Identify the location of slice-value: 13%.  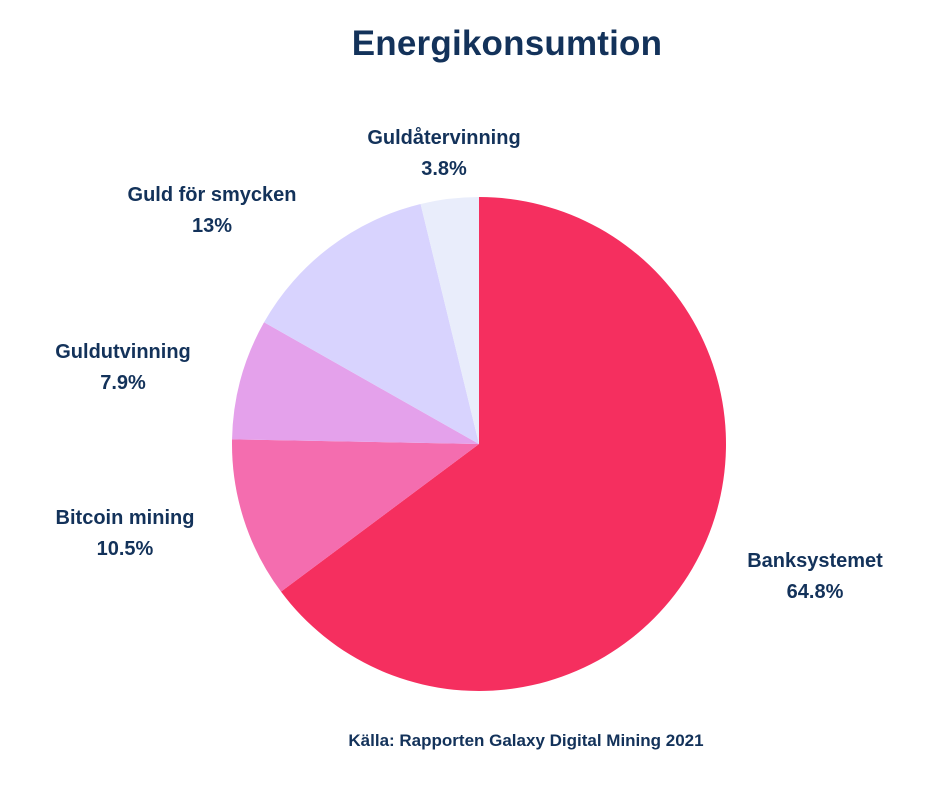
(212, 226).